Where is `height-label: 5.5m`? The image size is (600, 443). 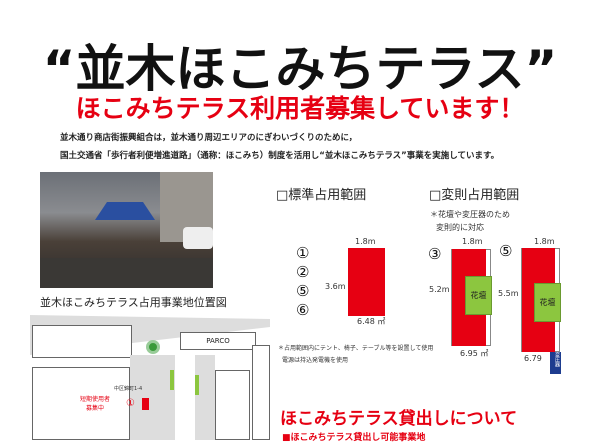
height-label: 5.5m is located at coordinates (508, 293).